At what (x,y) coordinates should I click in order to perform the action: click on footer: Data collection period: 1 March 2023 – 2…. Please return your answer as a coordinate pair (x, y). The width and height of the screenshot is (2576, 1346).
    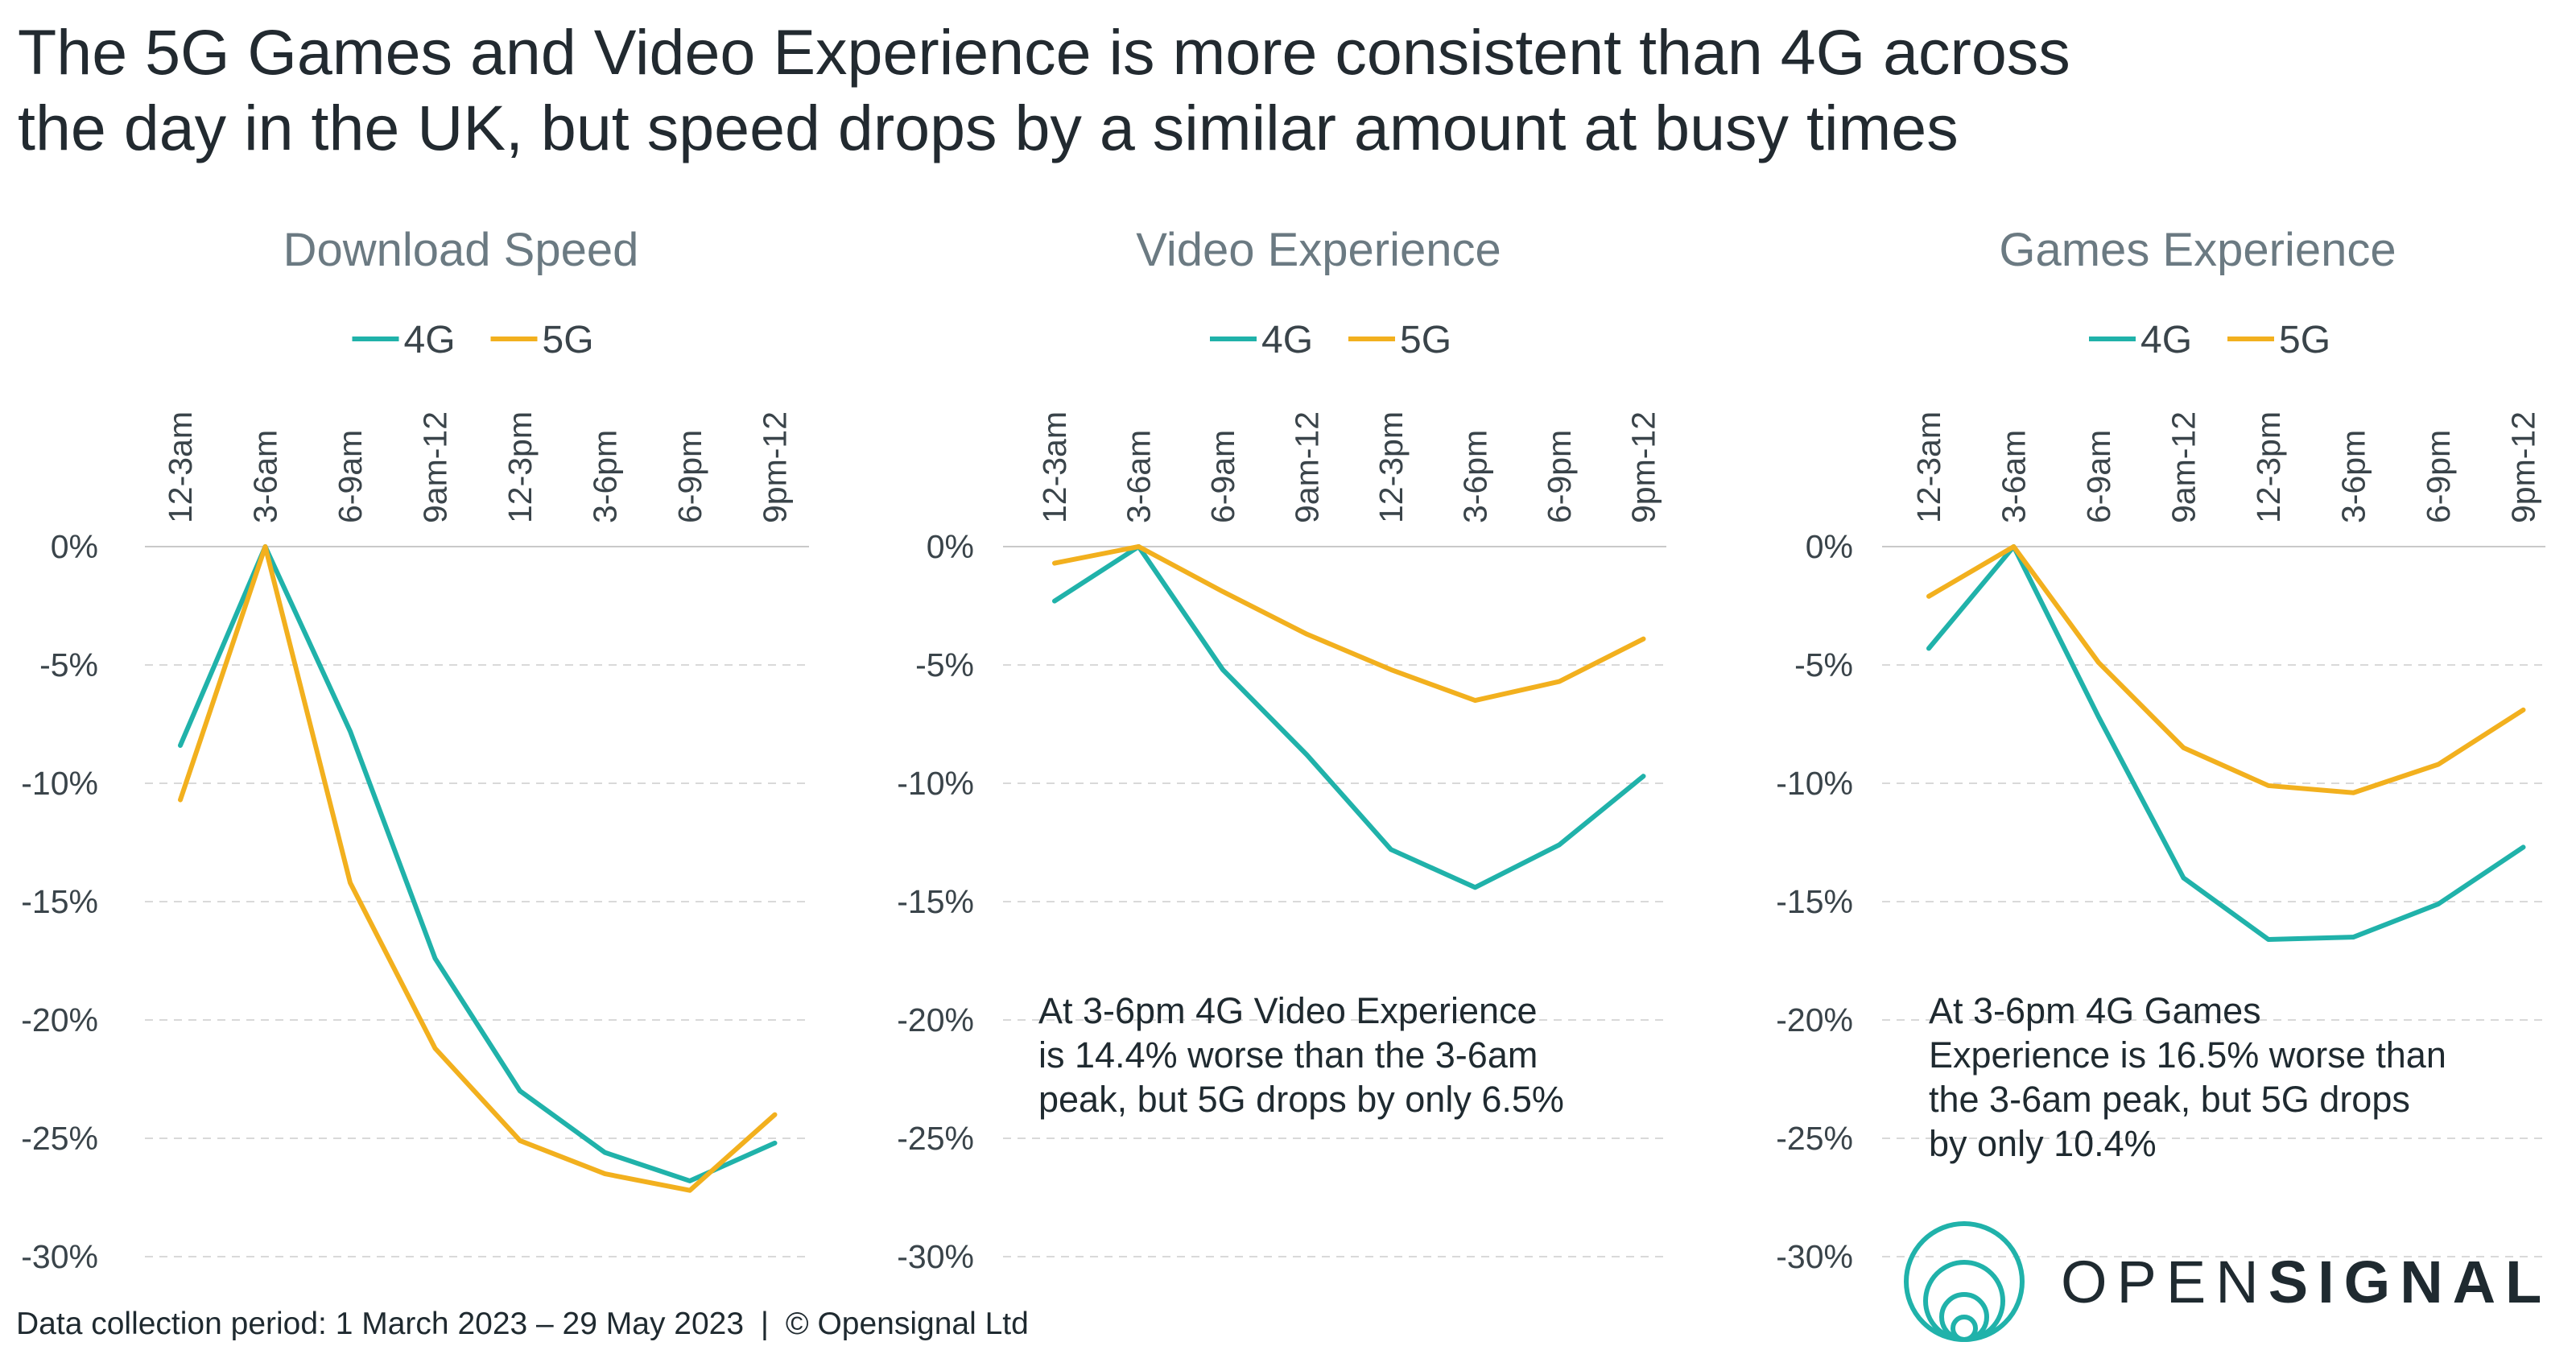
    Looking at the image, I should click on (522, 1325).